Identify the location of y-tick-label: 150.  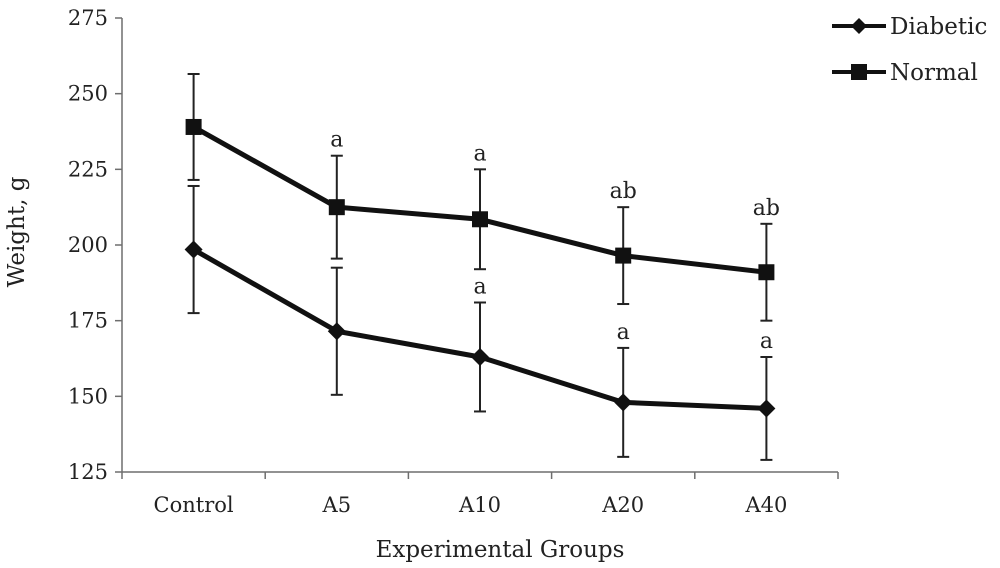
(88, 396).